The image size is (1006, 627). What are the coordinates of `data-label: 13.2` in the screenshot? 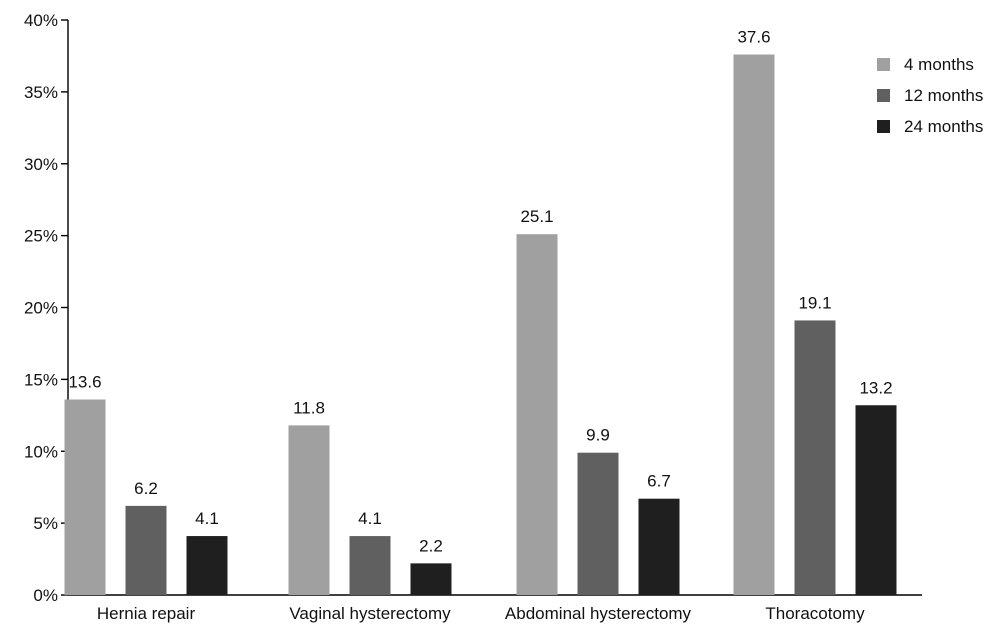 It's located at (875, 387).